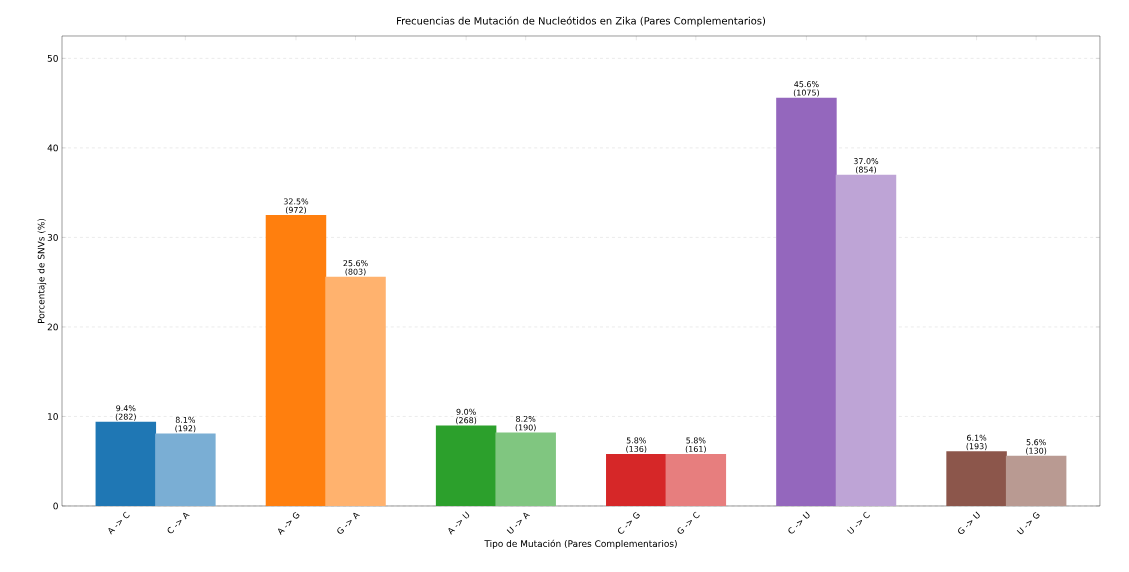 Image resolution: width=1129 pixels, height=572 pixels. I want to click on x-tick-label: U -> A, so click(518, 523).